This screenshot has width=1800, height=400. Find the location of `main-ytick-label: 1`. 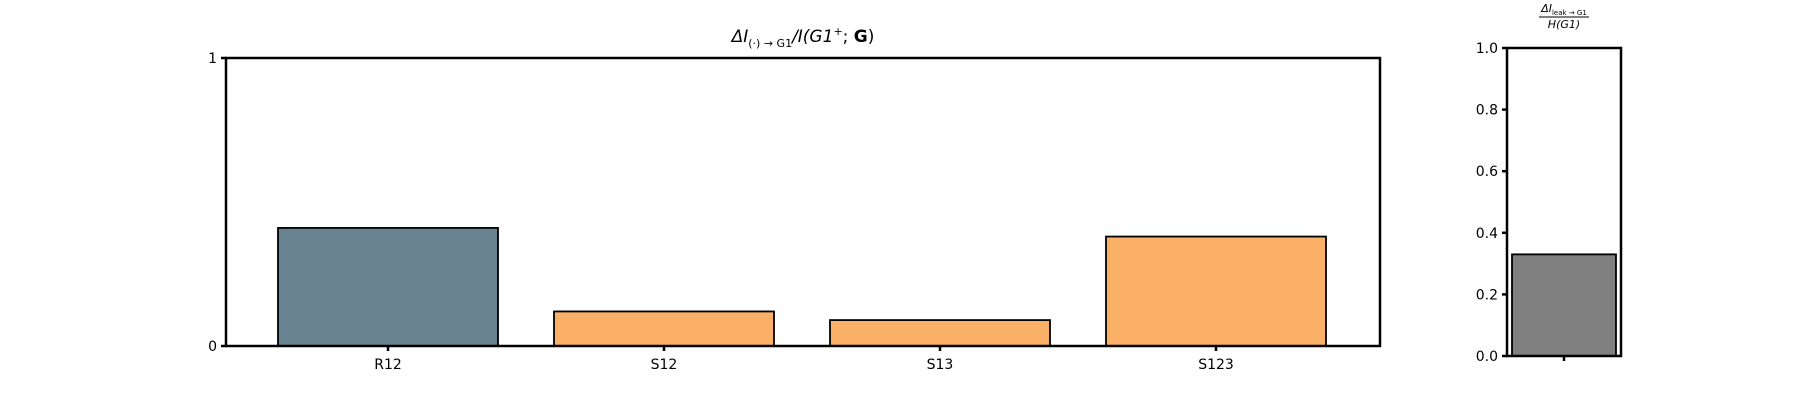

main-ytick-label: 1 is located at coordinates (212, 59).